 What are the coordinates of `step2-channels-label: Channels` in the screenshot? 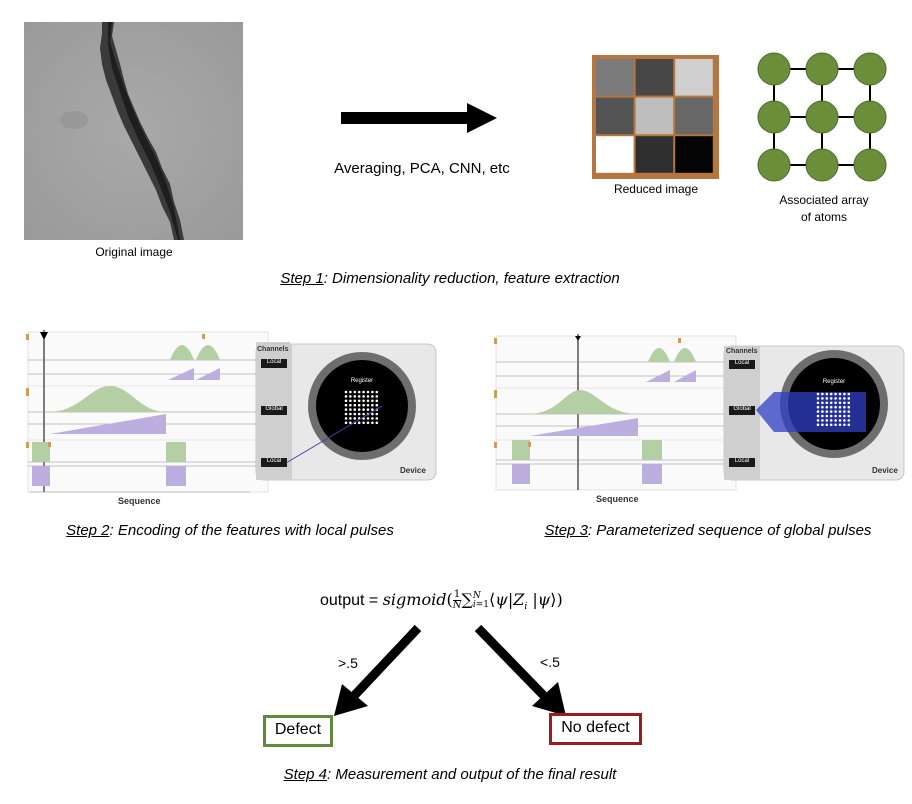 It's located at (273, 349).